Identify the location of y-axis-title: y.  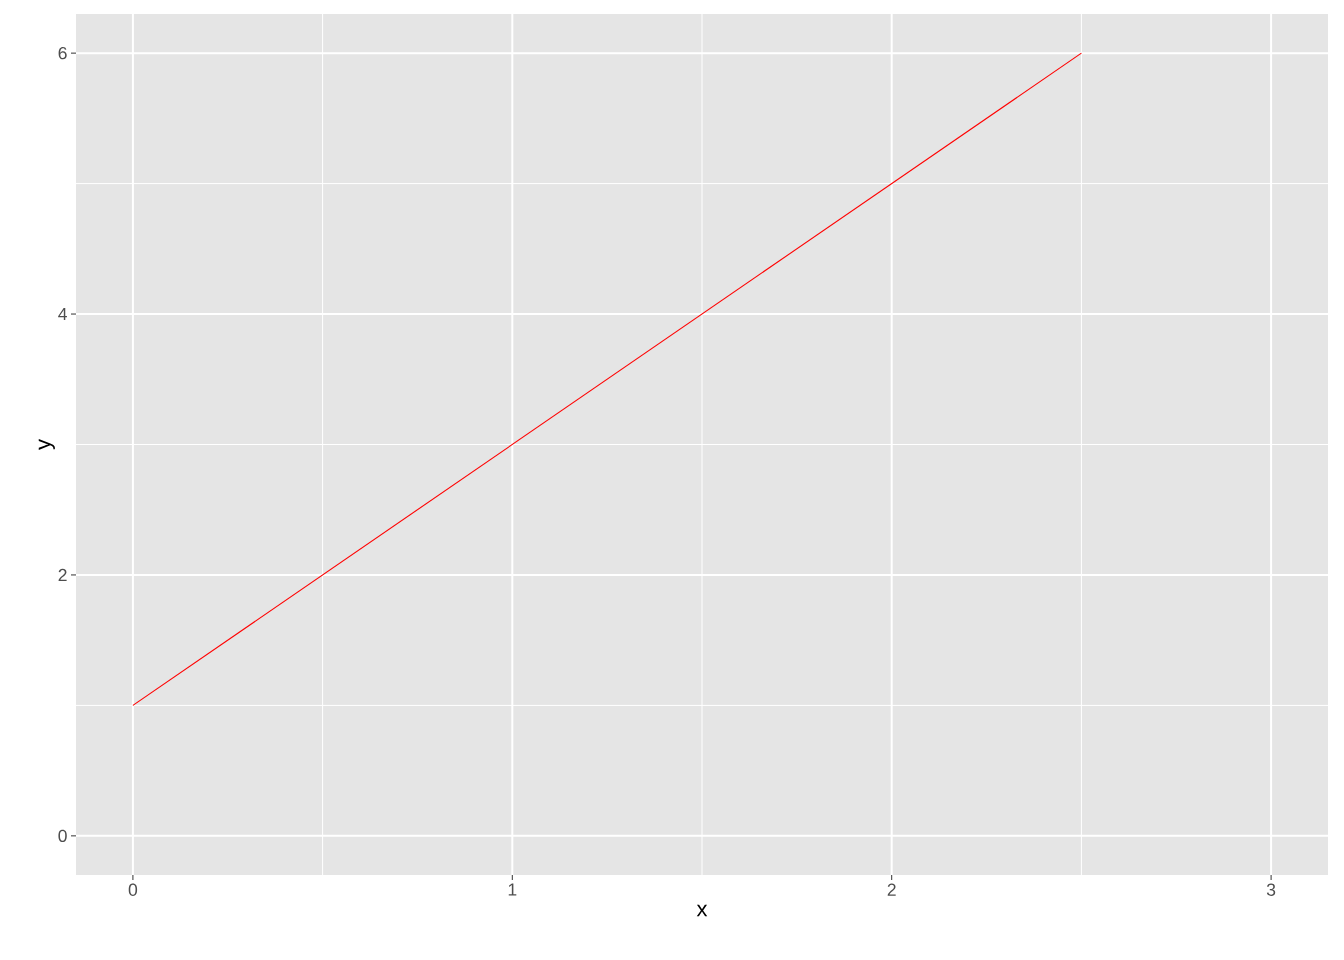
(46, 444).